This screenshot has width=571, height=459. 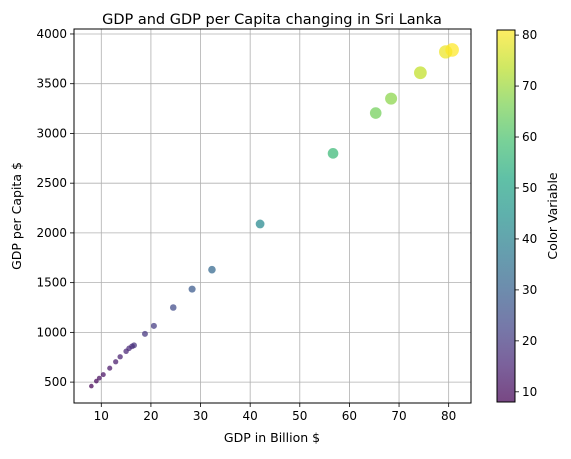 I want to click on x-tick-label: 10, so click(x=101, y=416).